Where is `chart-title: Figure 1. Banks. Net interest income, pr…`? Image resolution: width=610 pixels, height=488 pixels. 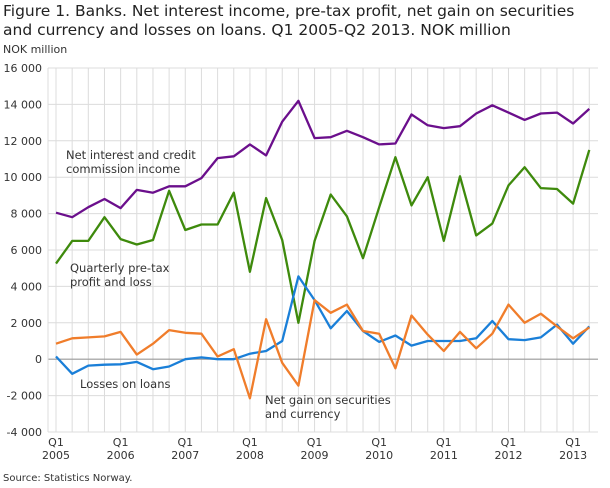
chart-title: Figure 1. Banks. Net interest income, pr… is located at coordinates (289, 20).